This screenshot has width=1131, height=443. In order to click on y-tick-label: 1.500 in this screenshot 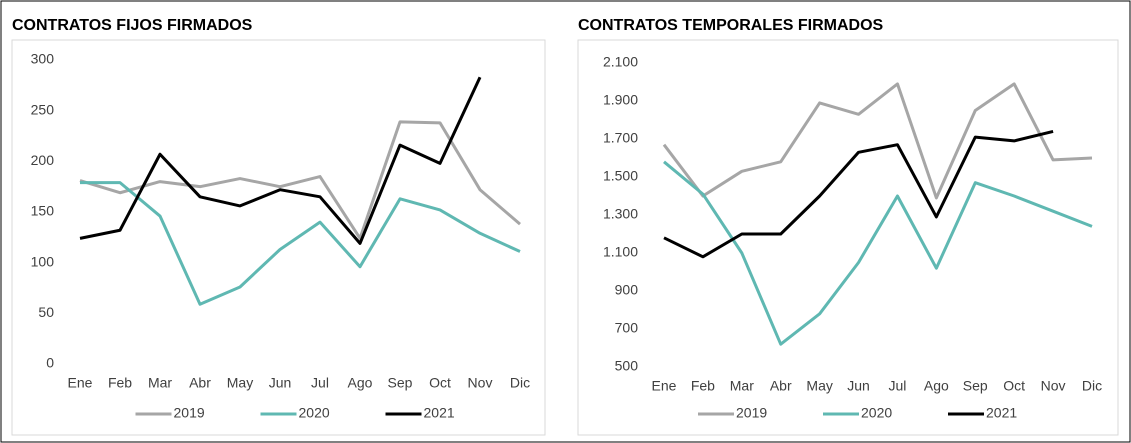, I will do `click(620, 176)`.